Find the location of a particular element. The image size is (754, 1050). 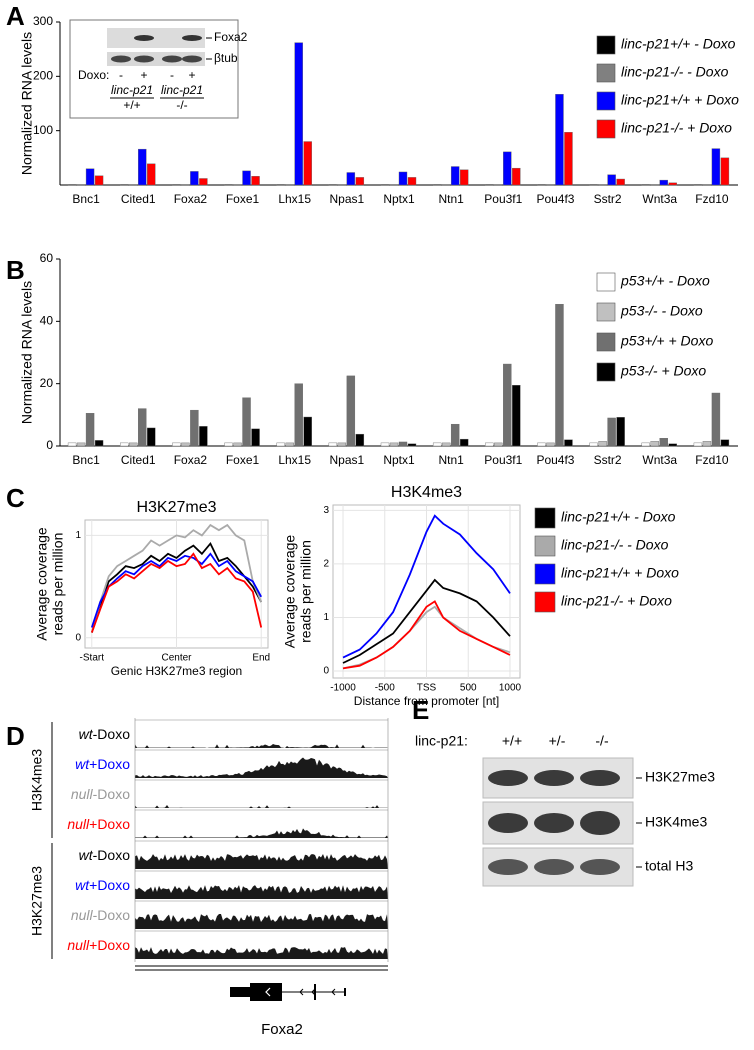

lane-label: + is located at coordinates (143, 75).